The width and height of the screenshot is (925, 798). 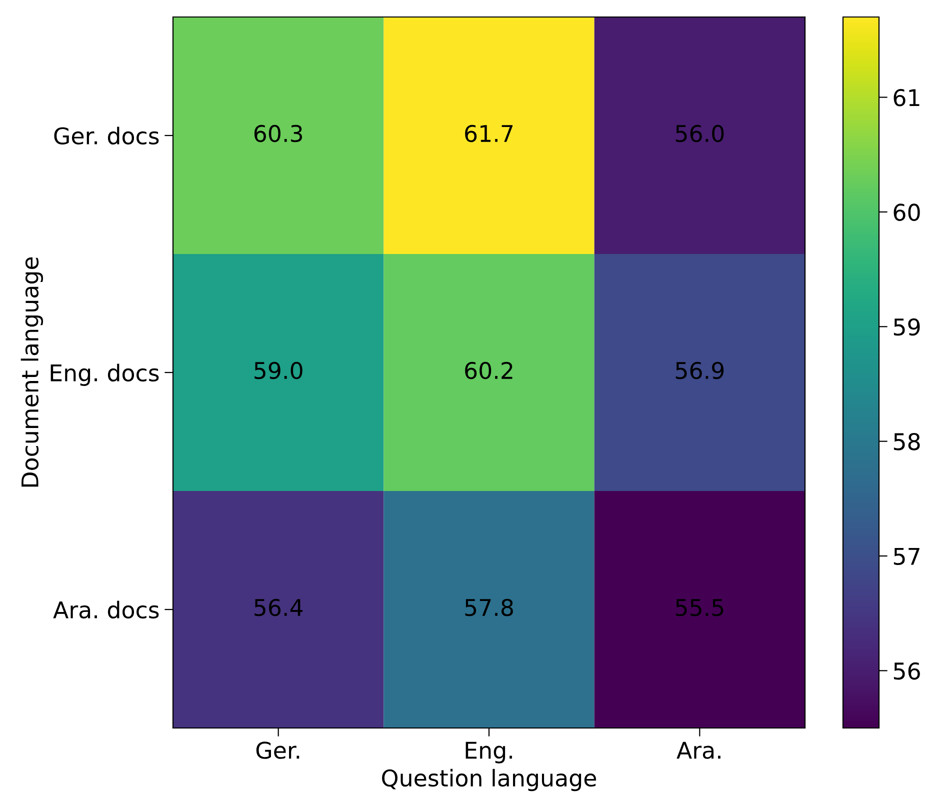 What do you see at coordinates (488, 371) in the screenshot?
I see `data-label: 60.2` at bounding box center [488, 371].